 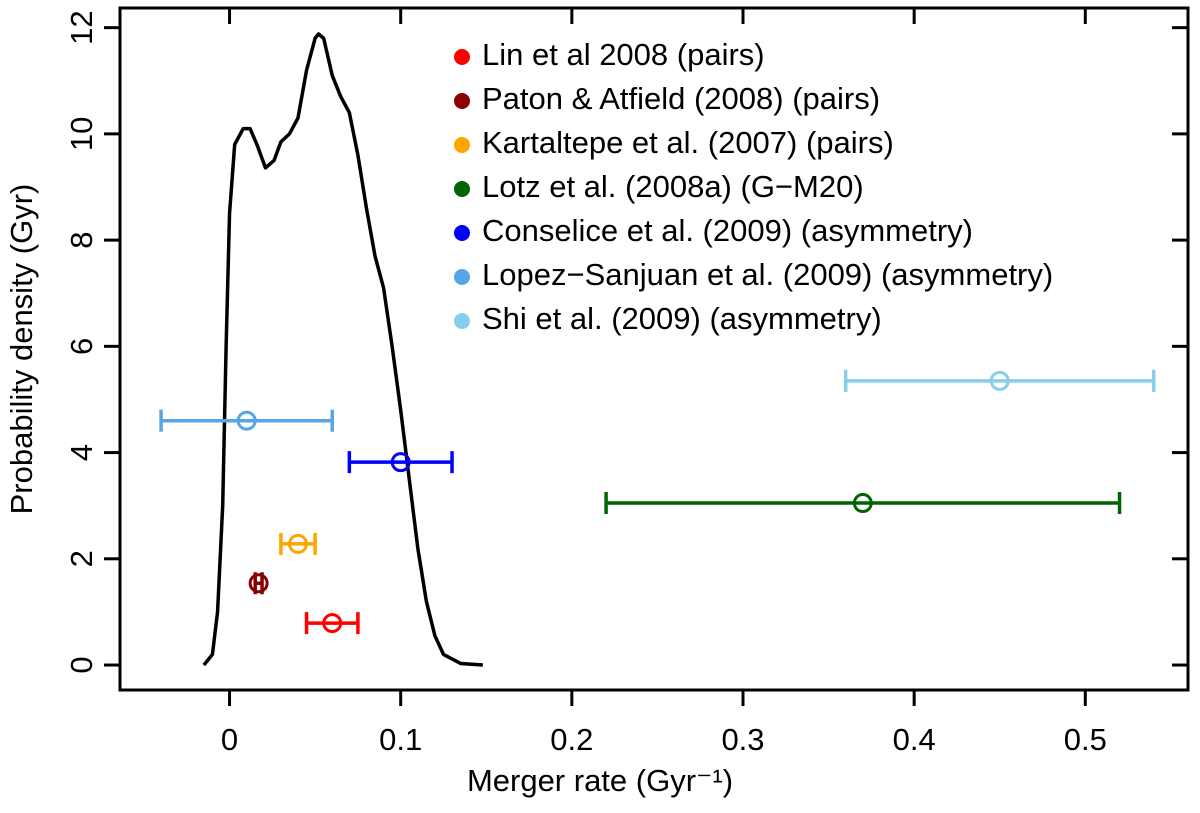 What do you see at coordinates (81, 558) in the screenshot?
I see `y-tick-label: 2` at bounding box center [81, 558].